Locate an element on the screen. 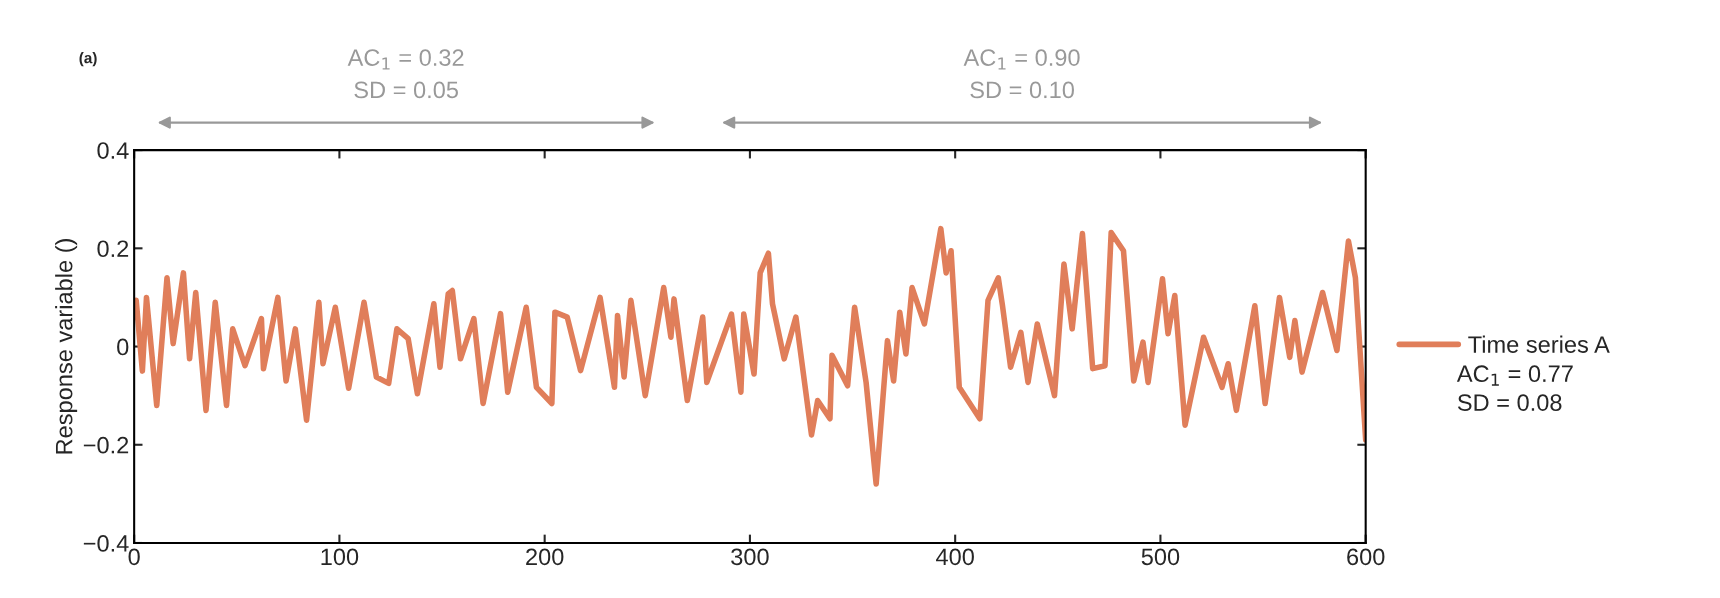  y-axis-title: Response variable () is located at coordinates (66, 346).